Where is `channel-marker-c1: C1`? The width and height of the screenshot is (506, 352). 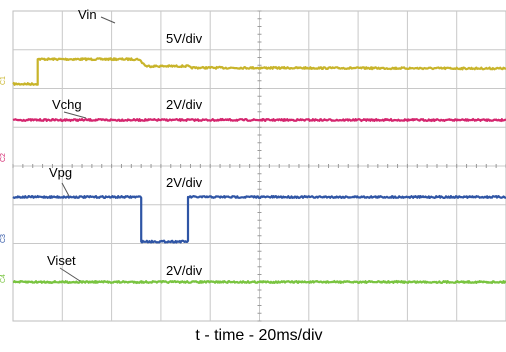 channel-marker-c1: C1 is located at coordinates (3, 80).